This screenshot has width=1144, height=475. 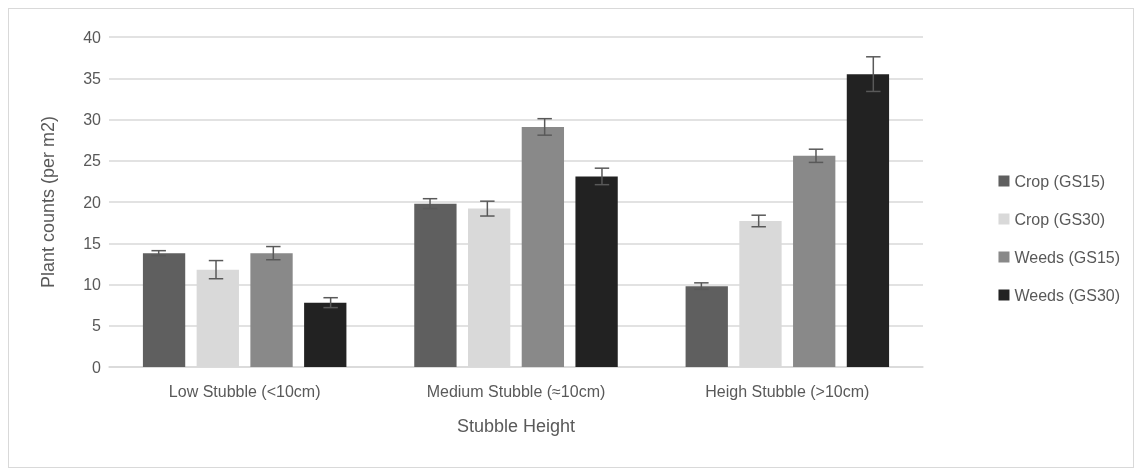 I want to click on y-tick-label: 10, so click(x=92, y=284).